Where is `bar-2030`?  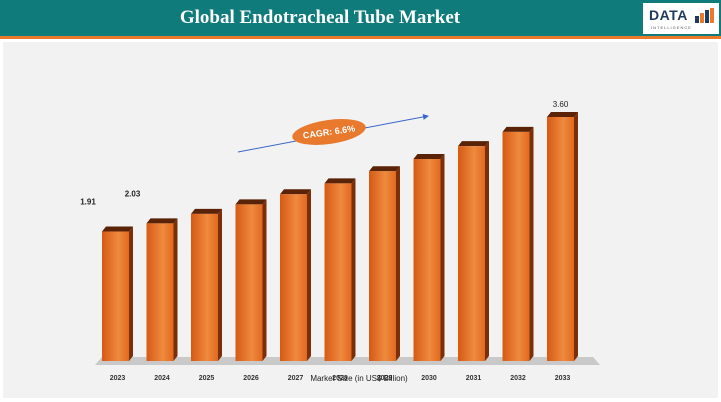 bar-2030 is located at coordinates (427, 260).